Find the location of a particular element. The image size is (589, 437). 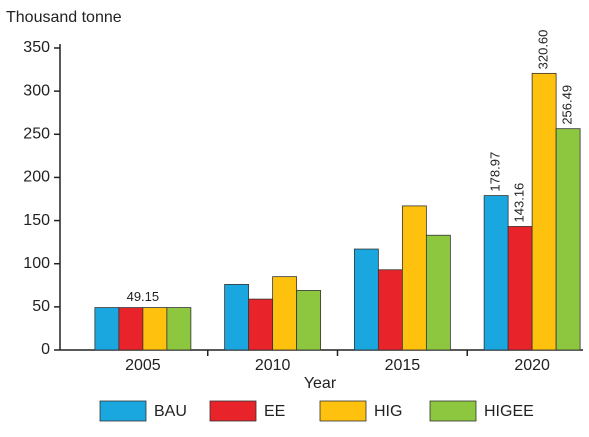

y-tick-label: 250 is located at coordinates (36, 134).